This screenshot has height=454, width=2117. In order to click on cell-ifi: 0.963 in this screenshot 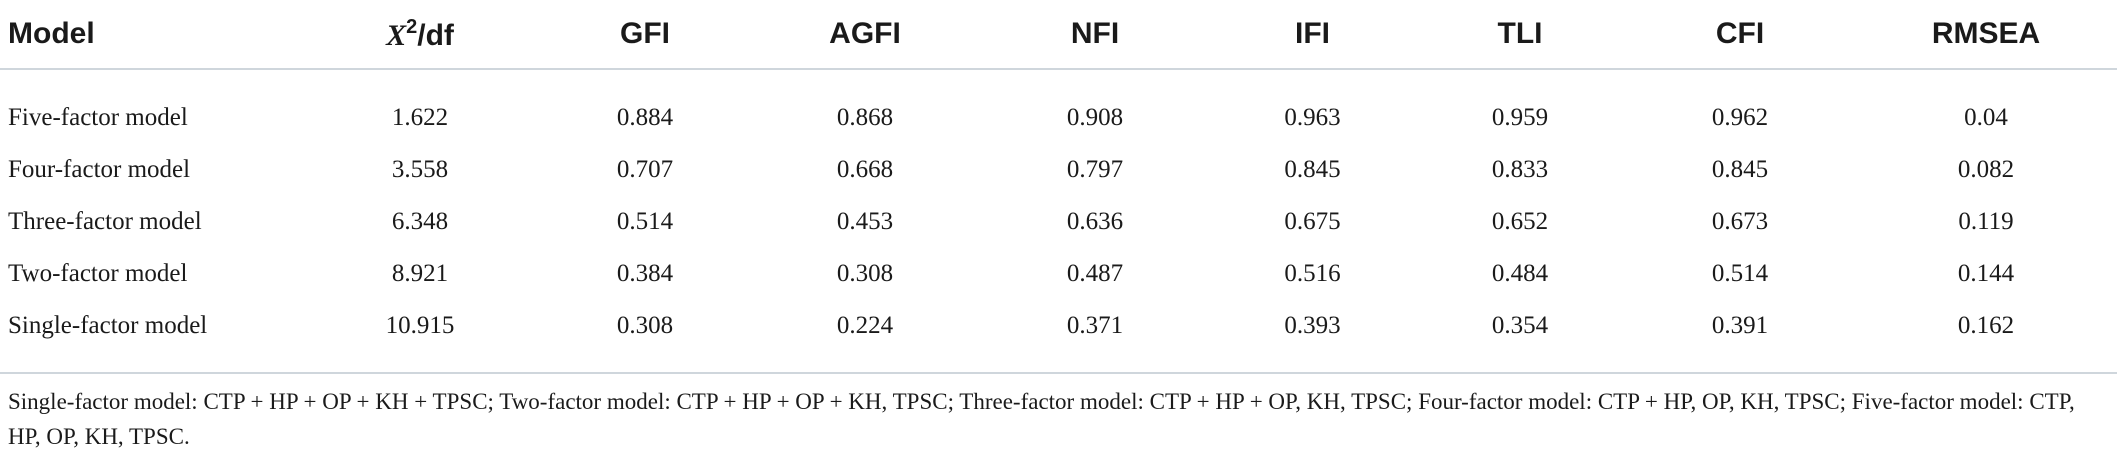, I will do `click(1312, 117)`.